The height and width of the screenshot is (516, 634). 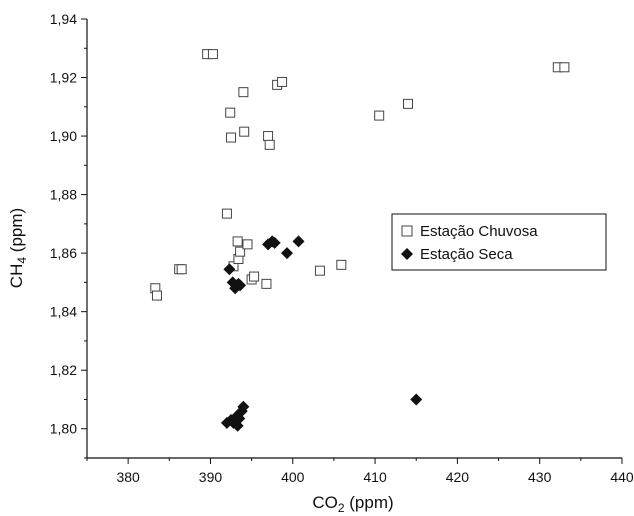 What do you see at coordinates (63, 429) in the screenshot?
I see `y-tick-label: 1,80` at bounding box center [63, 429].